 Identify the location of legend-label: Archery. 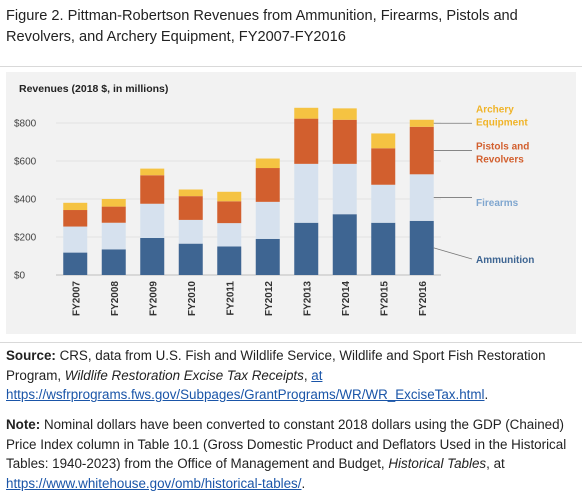
(495, 110).